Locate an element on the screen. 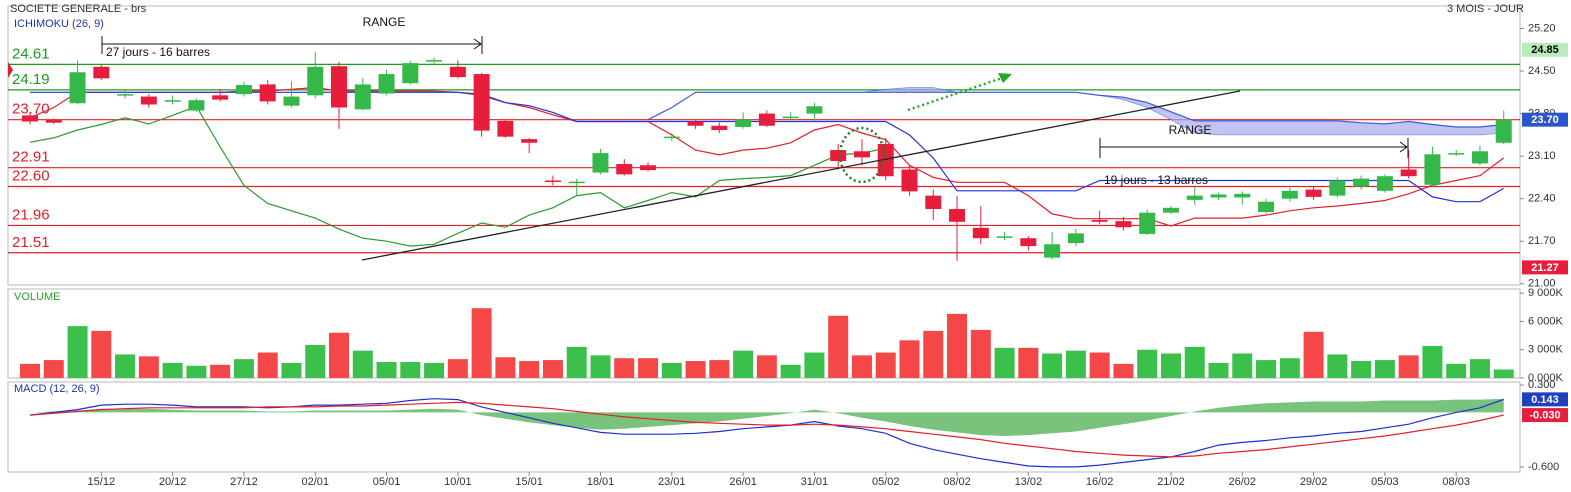 The width and height of the screenshot is (1571, 492). annotation: 19 jours - 13 barres is located at coordinates (1156, 180).